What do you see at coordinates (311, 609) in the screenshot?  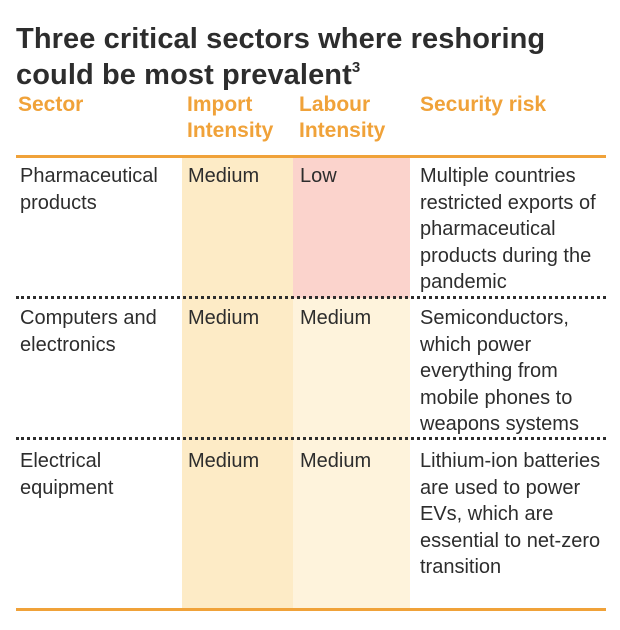 I see `table-bottom-rule` at bounding box center [311, 609].